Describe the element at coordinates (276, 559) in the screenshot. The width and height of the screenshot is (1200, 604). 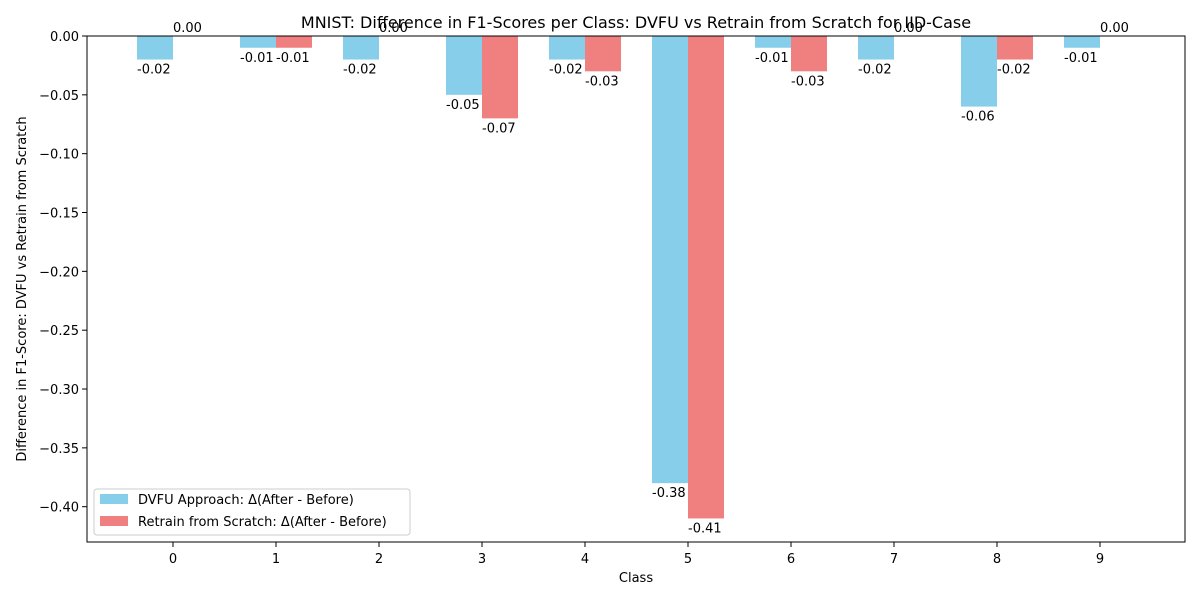
I see `x-tick-label: 1` at that location.